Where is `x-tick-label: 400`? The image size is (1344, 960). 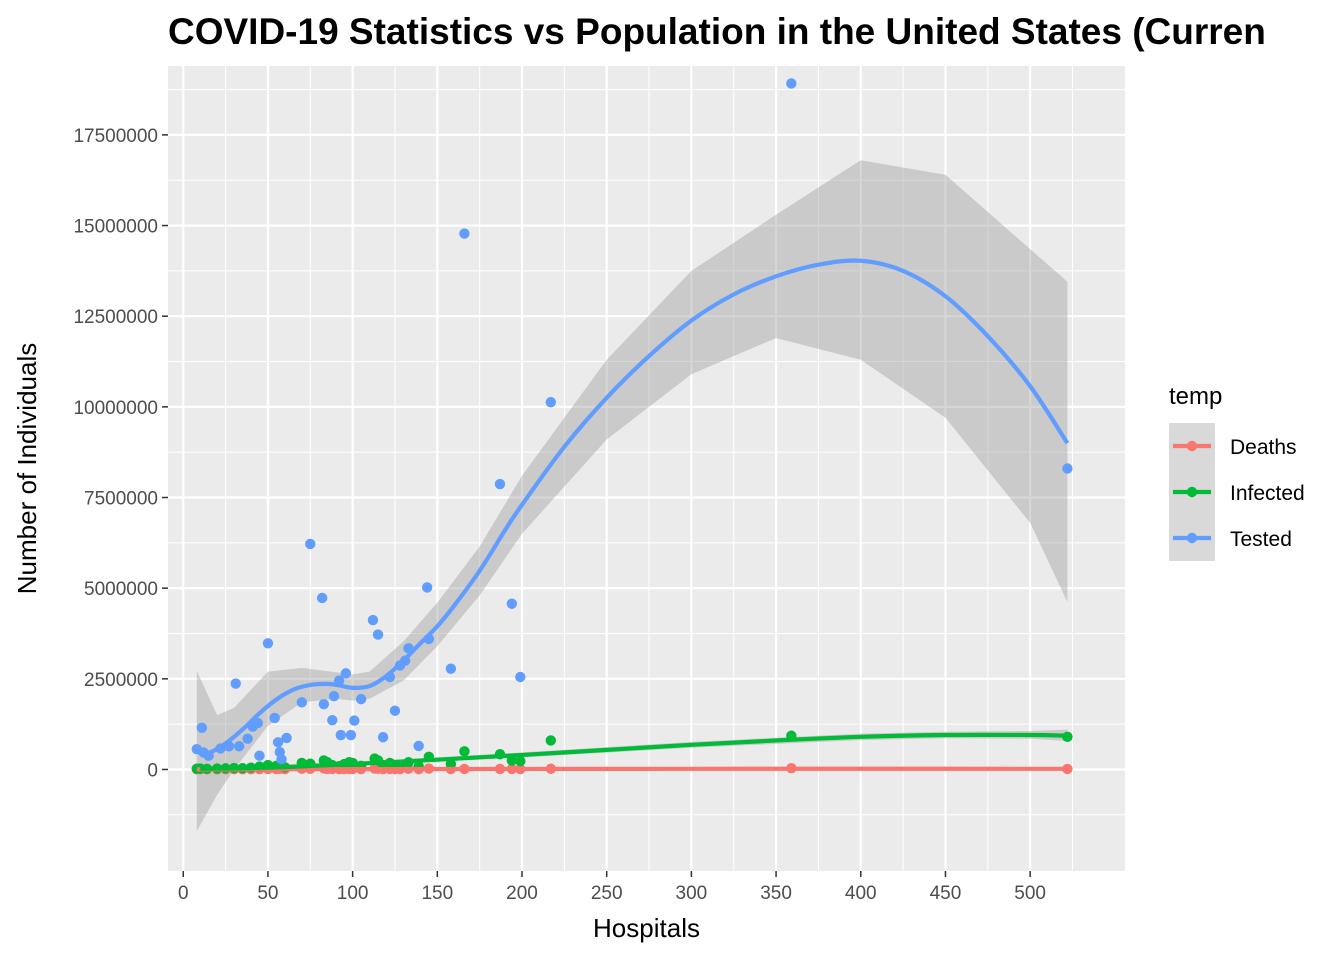
x-tick-label: 400 is located at coordinates (861, 893).